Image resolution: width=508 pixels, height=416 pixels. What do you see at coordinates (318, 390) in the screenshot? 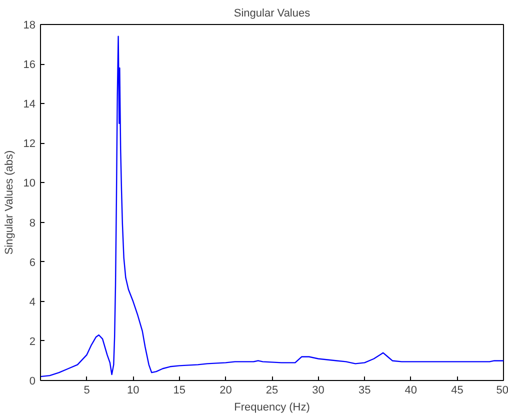
I see `x-tick-label: 30` at bounding box center [318, 390].